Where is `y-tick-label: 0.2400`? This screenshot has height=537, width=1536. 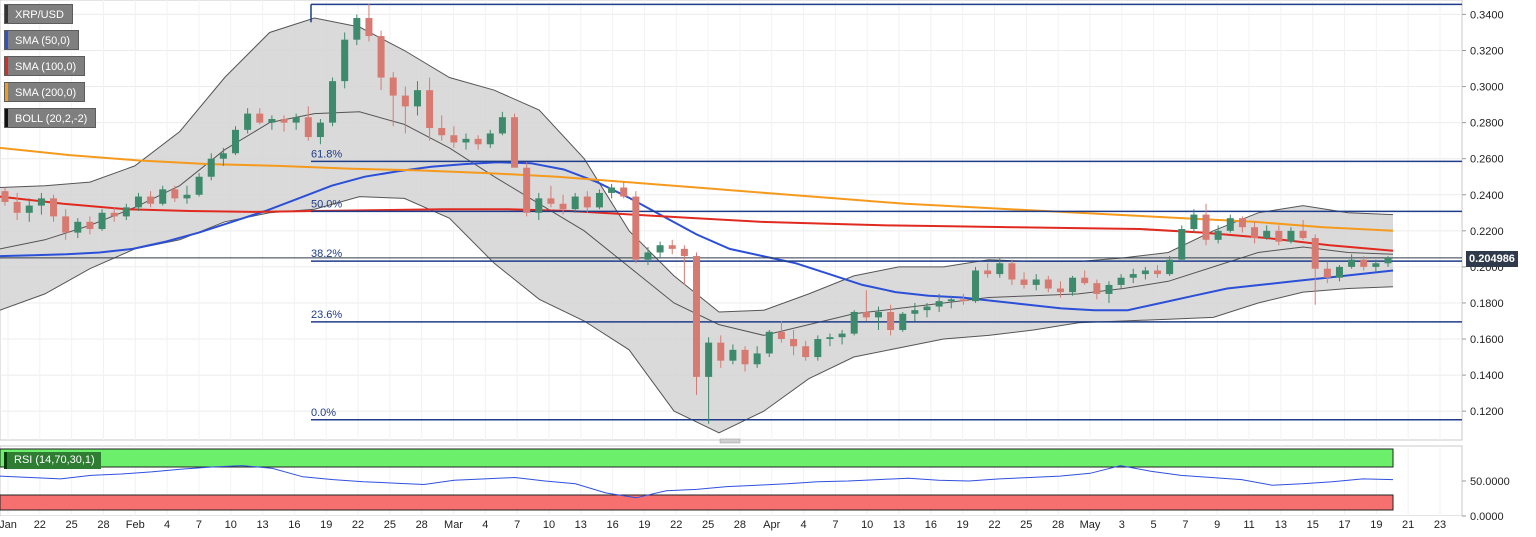 y-tick-label: 0.2400 is located at coordinates (1487, 196).